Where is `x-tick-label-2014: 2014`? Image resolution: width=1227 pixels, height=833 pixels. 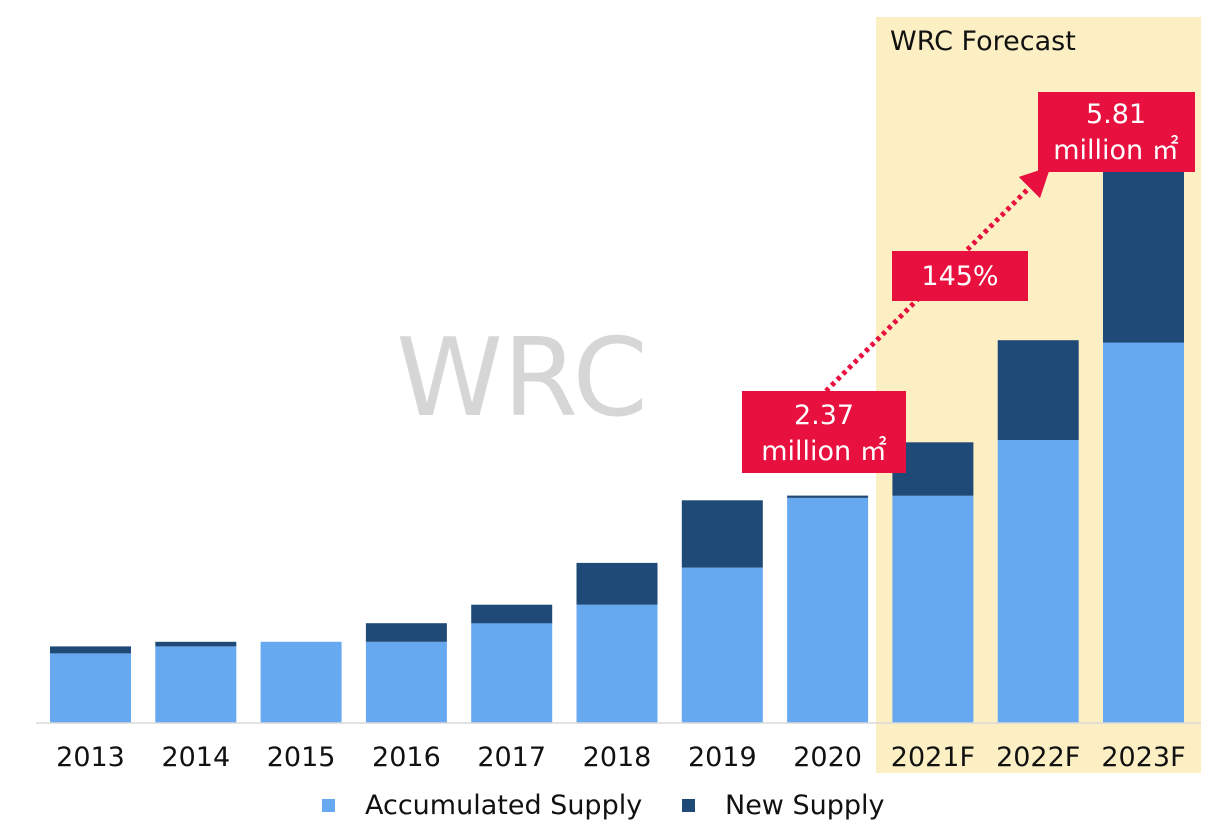 x-tick-label-2014: 2014 is located at coordinates (195, 757).